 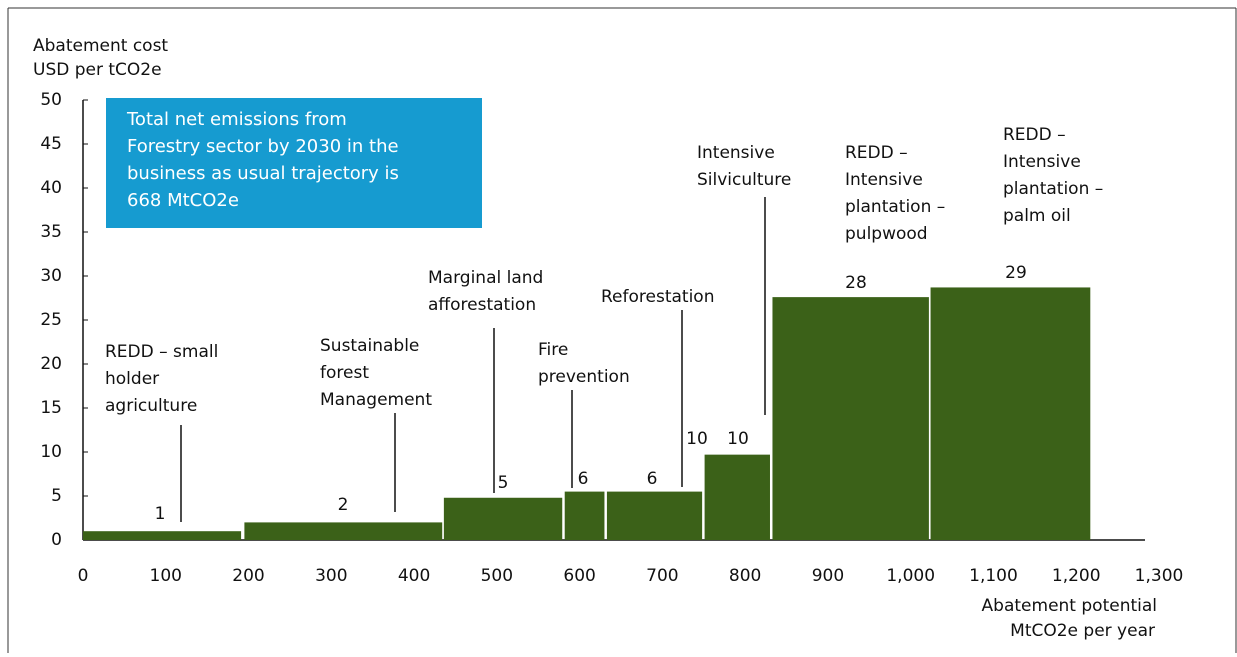 What do you see at coordinates (910, 576) in the screenshot?
I see `x-tick-label: 1,000` at bounding box center [910, 576].